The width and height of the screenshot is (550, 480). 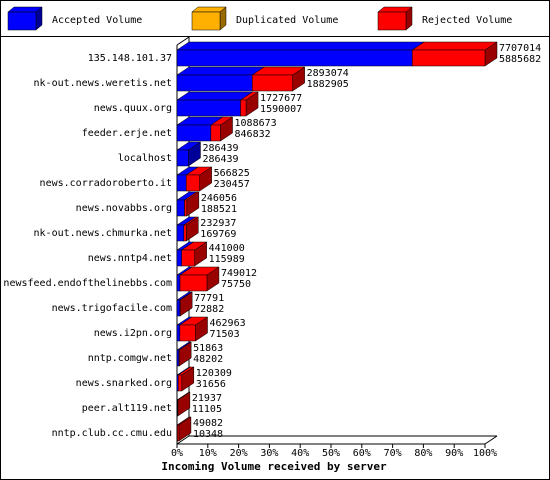 What do you see at coordinates (87, 283) in the screenshot?
I see `y-tick-label: newsfeed.endofthelinebbs.com` at bounding box center [87, 283].